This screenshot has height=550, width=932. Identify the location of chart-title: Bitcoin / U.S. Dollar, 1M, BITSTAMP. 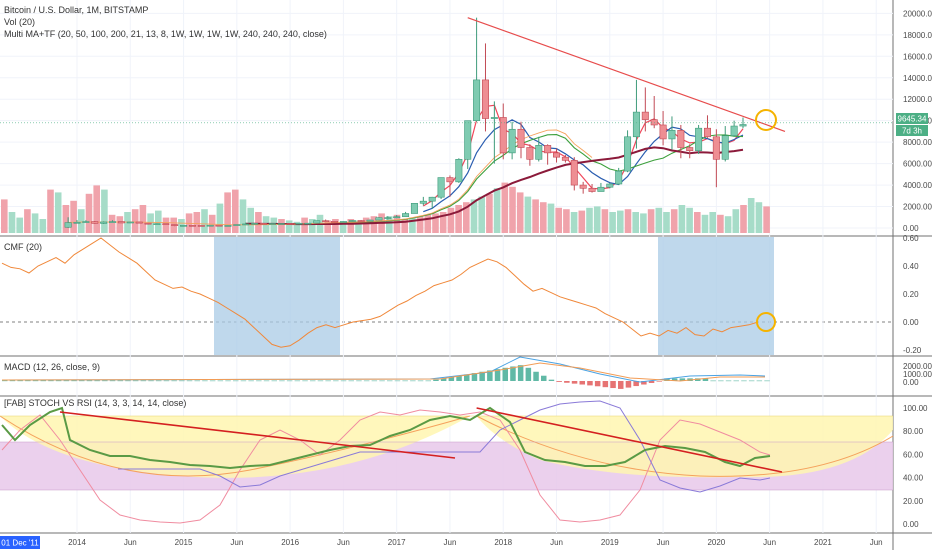
(76, 10).